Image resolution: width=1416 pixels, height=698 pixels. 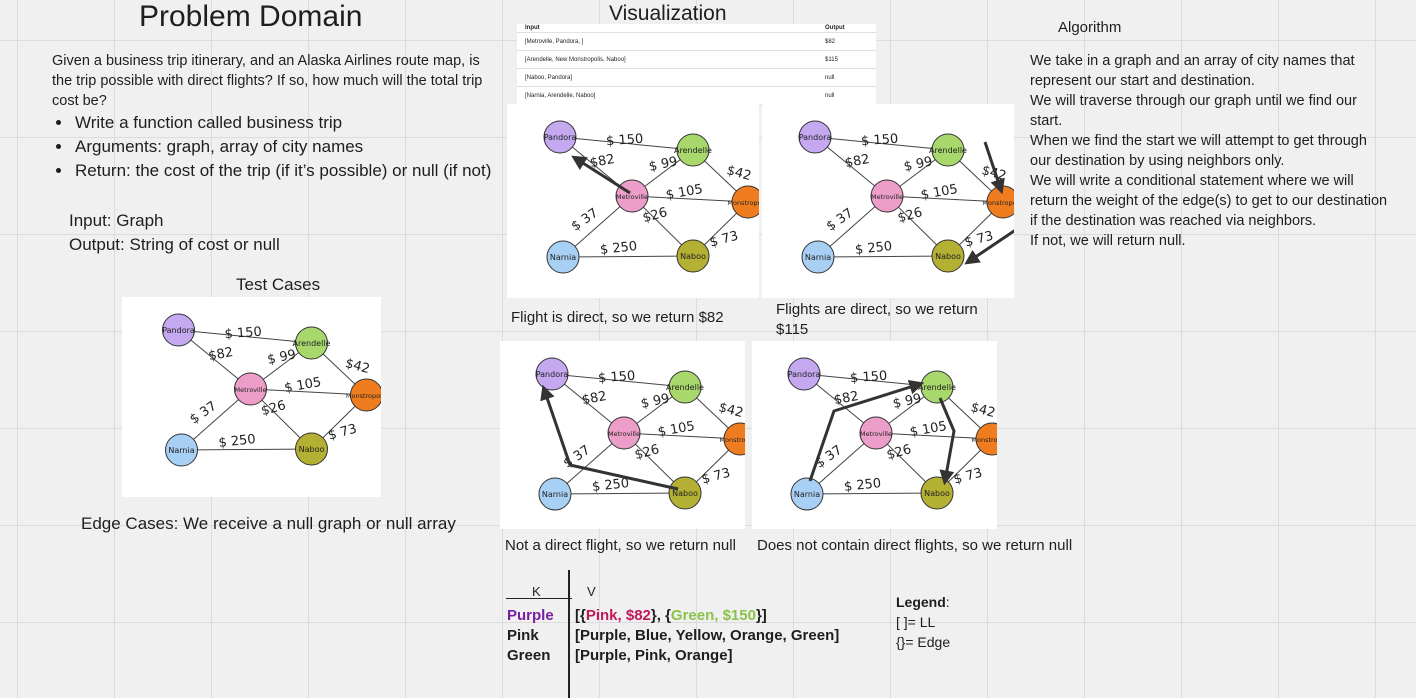 What do you see at coordinates (923, 622) in the screenshot?
I see `legend: Legend: [ ]= LL {}= Edge` at bounding box center [923, 622].